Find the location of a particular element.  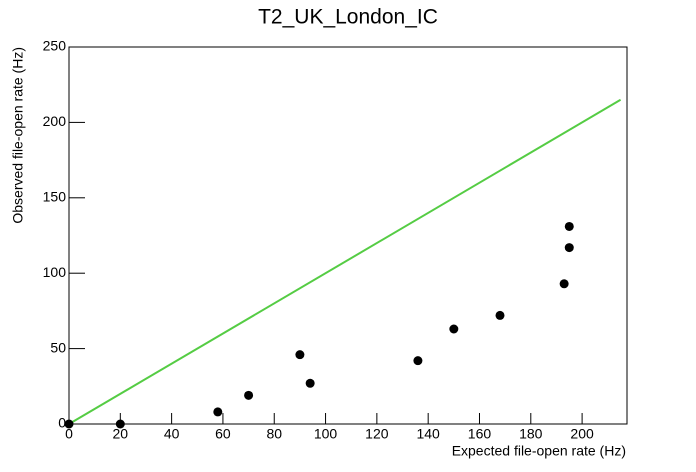

y-tick-label: 200 is located at coordinates (55, 121).